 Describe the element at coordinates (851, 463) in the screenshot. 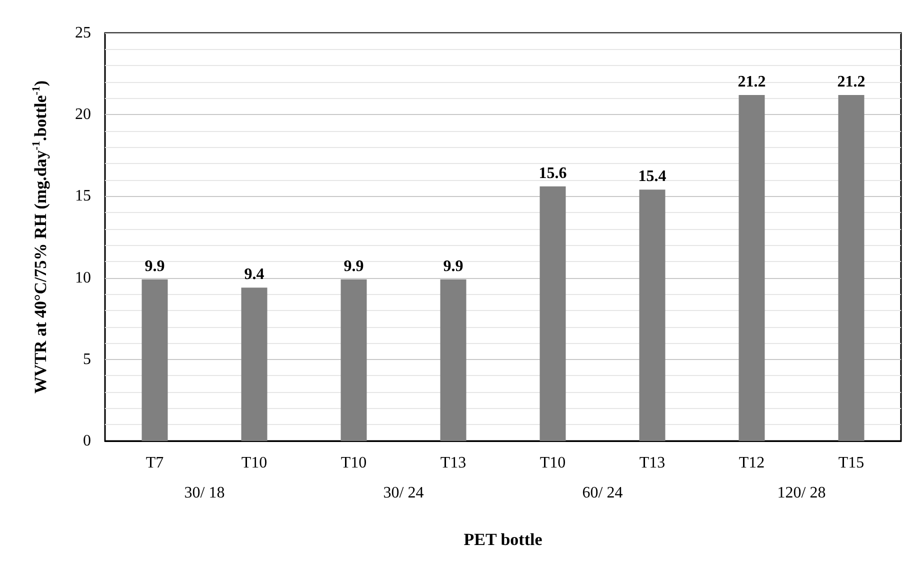

I see `x-tick-label: T15` at that location.